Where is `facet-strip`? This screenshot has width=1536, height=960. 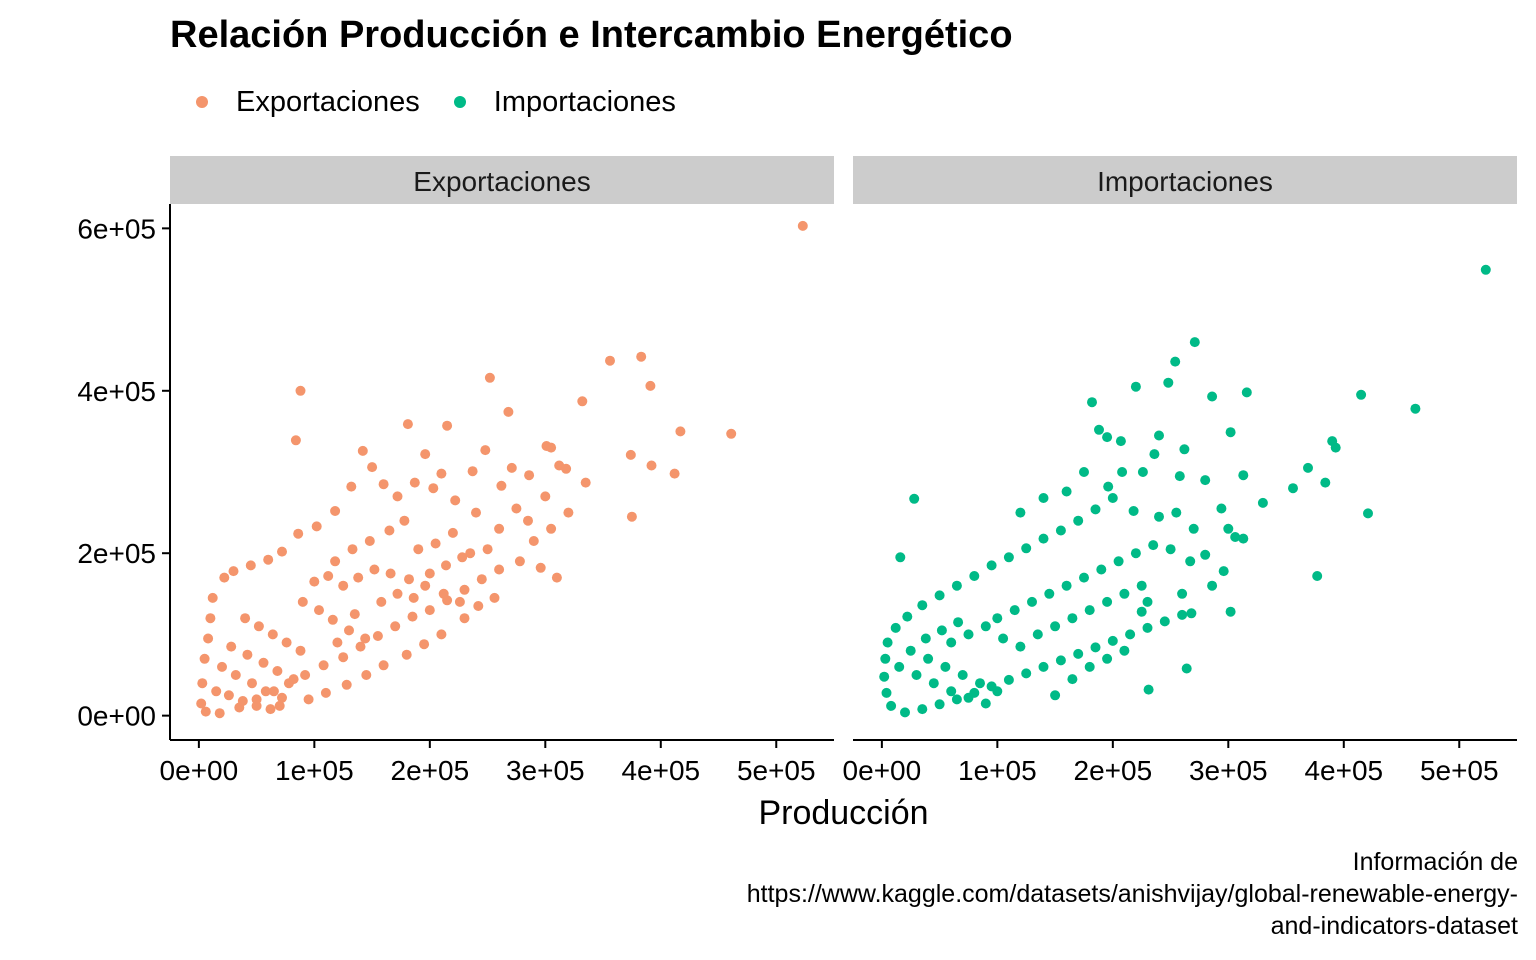 facet-strip is located at coordinates (1185, 180).